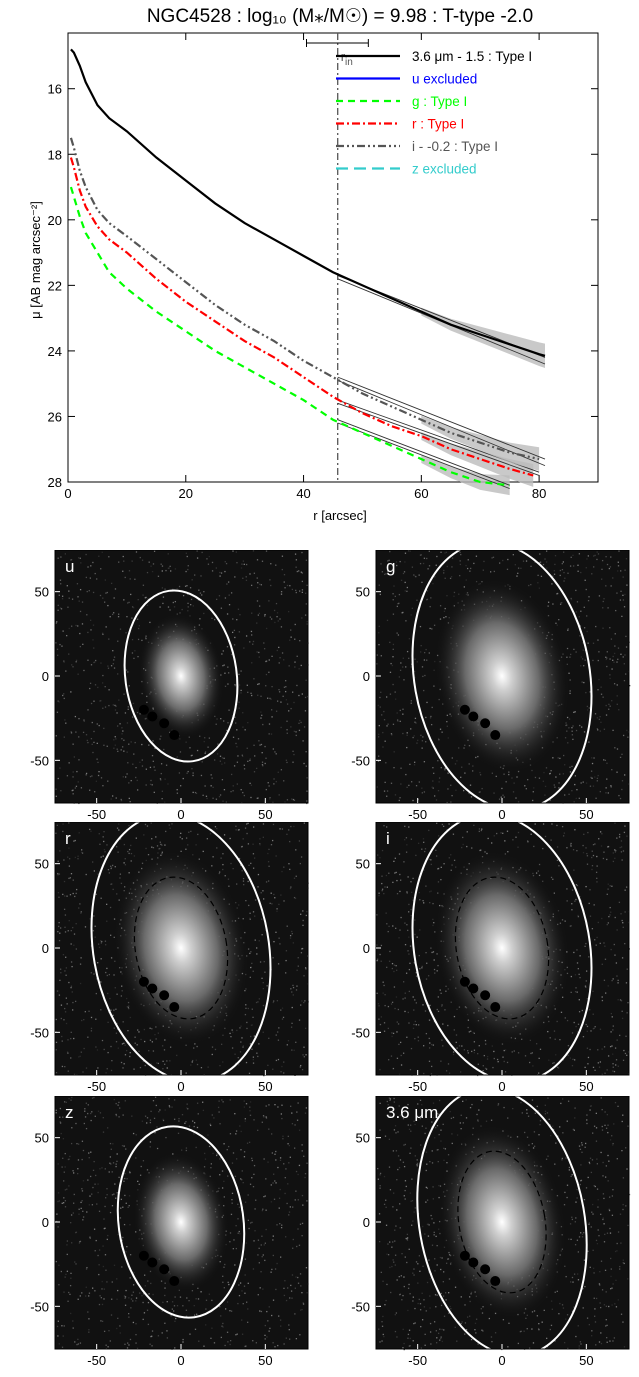 The height and width of the screenshot is (1377, 639). I want to click on panel-label: u, so click(69, 566).